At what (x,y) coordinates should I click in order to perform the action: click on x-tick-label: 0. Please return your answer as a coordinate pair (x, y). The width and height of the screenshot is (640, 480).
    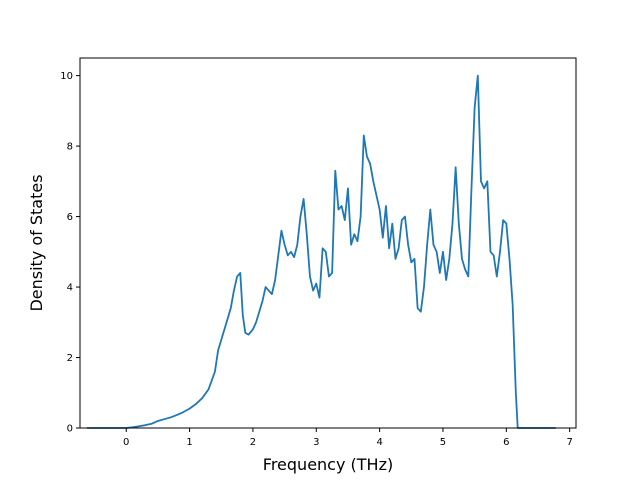
    Looking at the image, I should click on (126, 442).